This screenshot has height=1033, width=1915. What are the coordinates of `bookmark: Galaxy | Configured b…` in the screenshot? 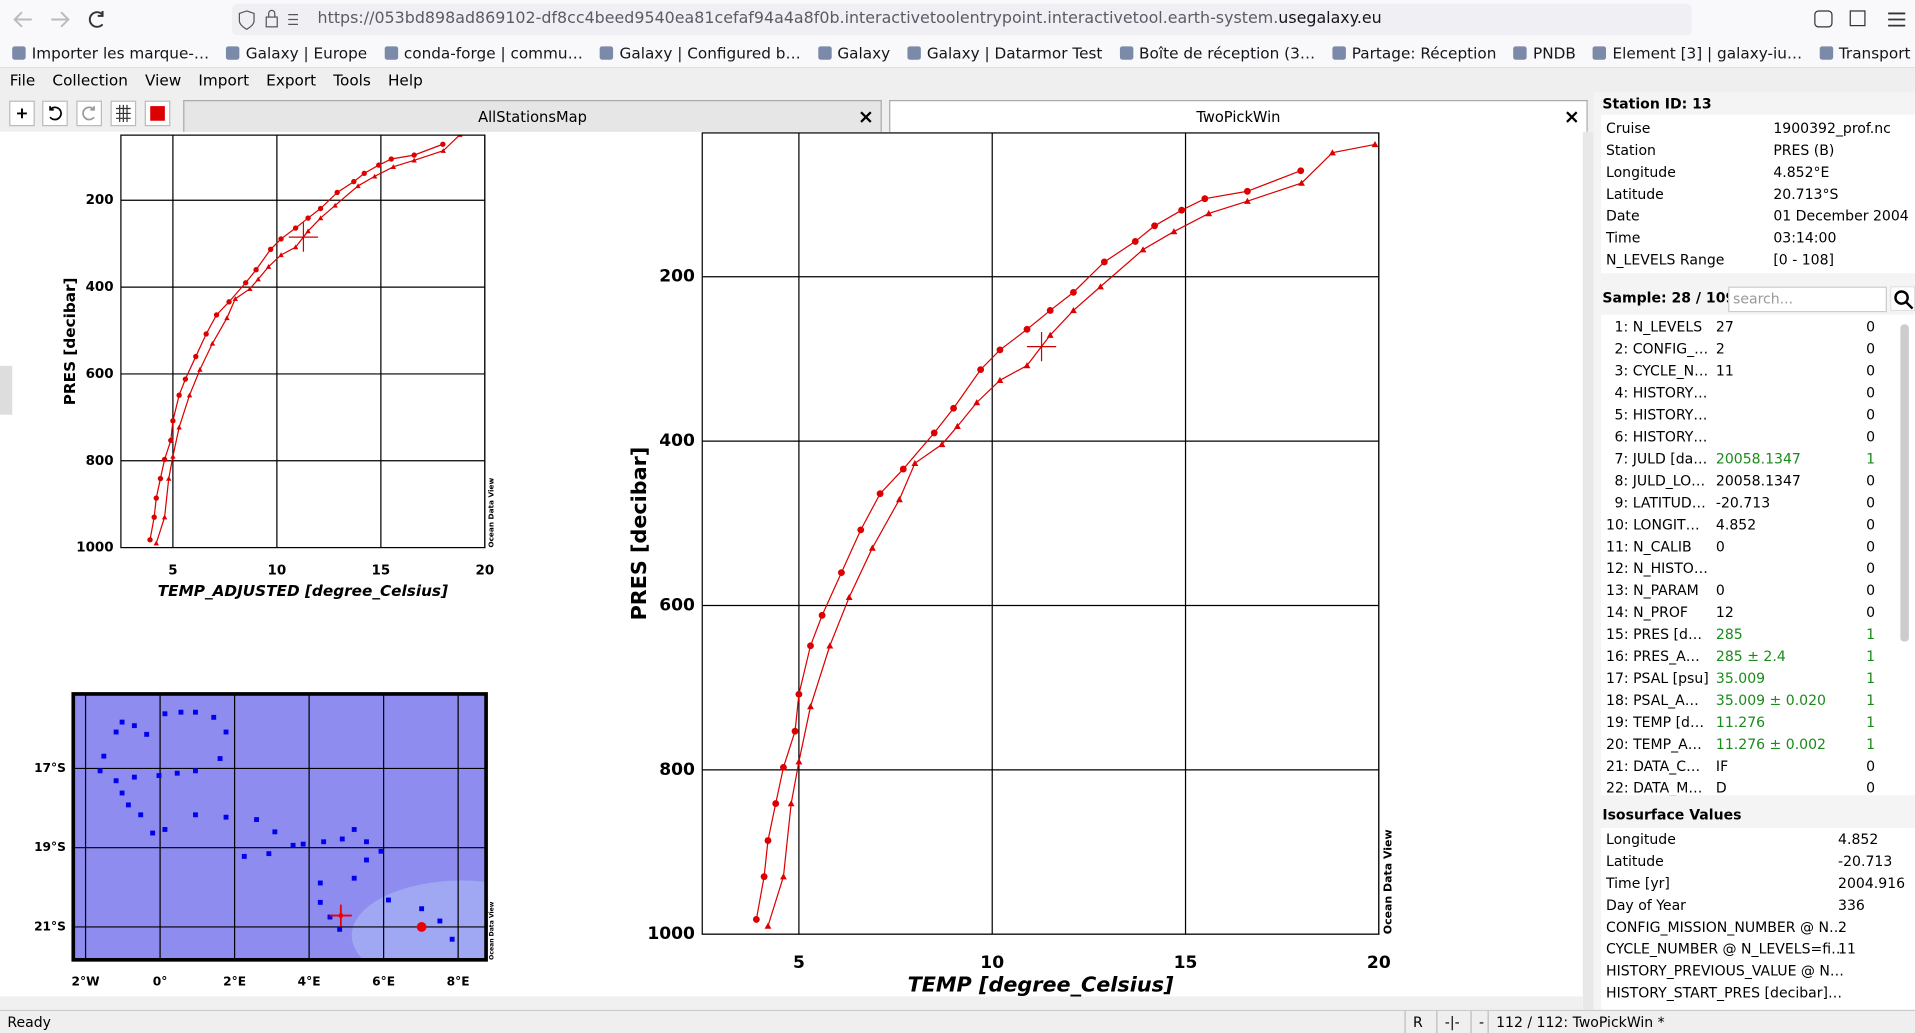 It's located at (700, 53).